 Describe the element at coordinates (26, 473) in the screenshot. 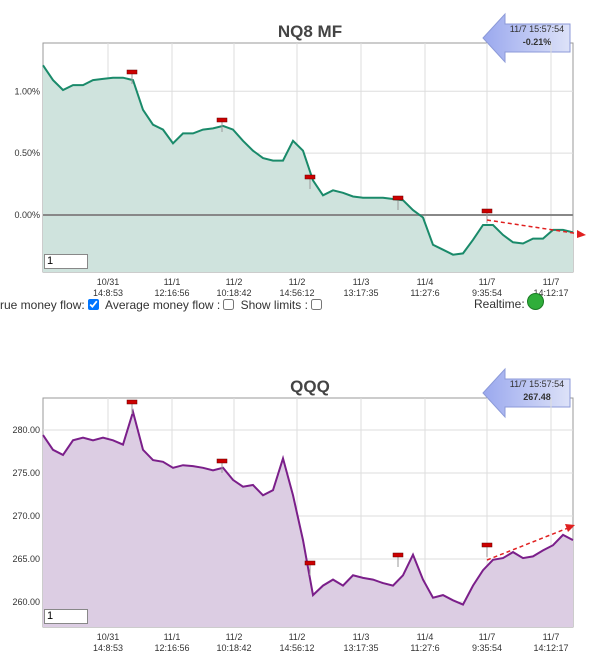

I see `y-tick-label: 275.00` at that location.